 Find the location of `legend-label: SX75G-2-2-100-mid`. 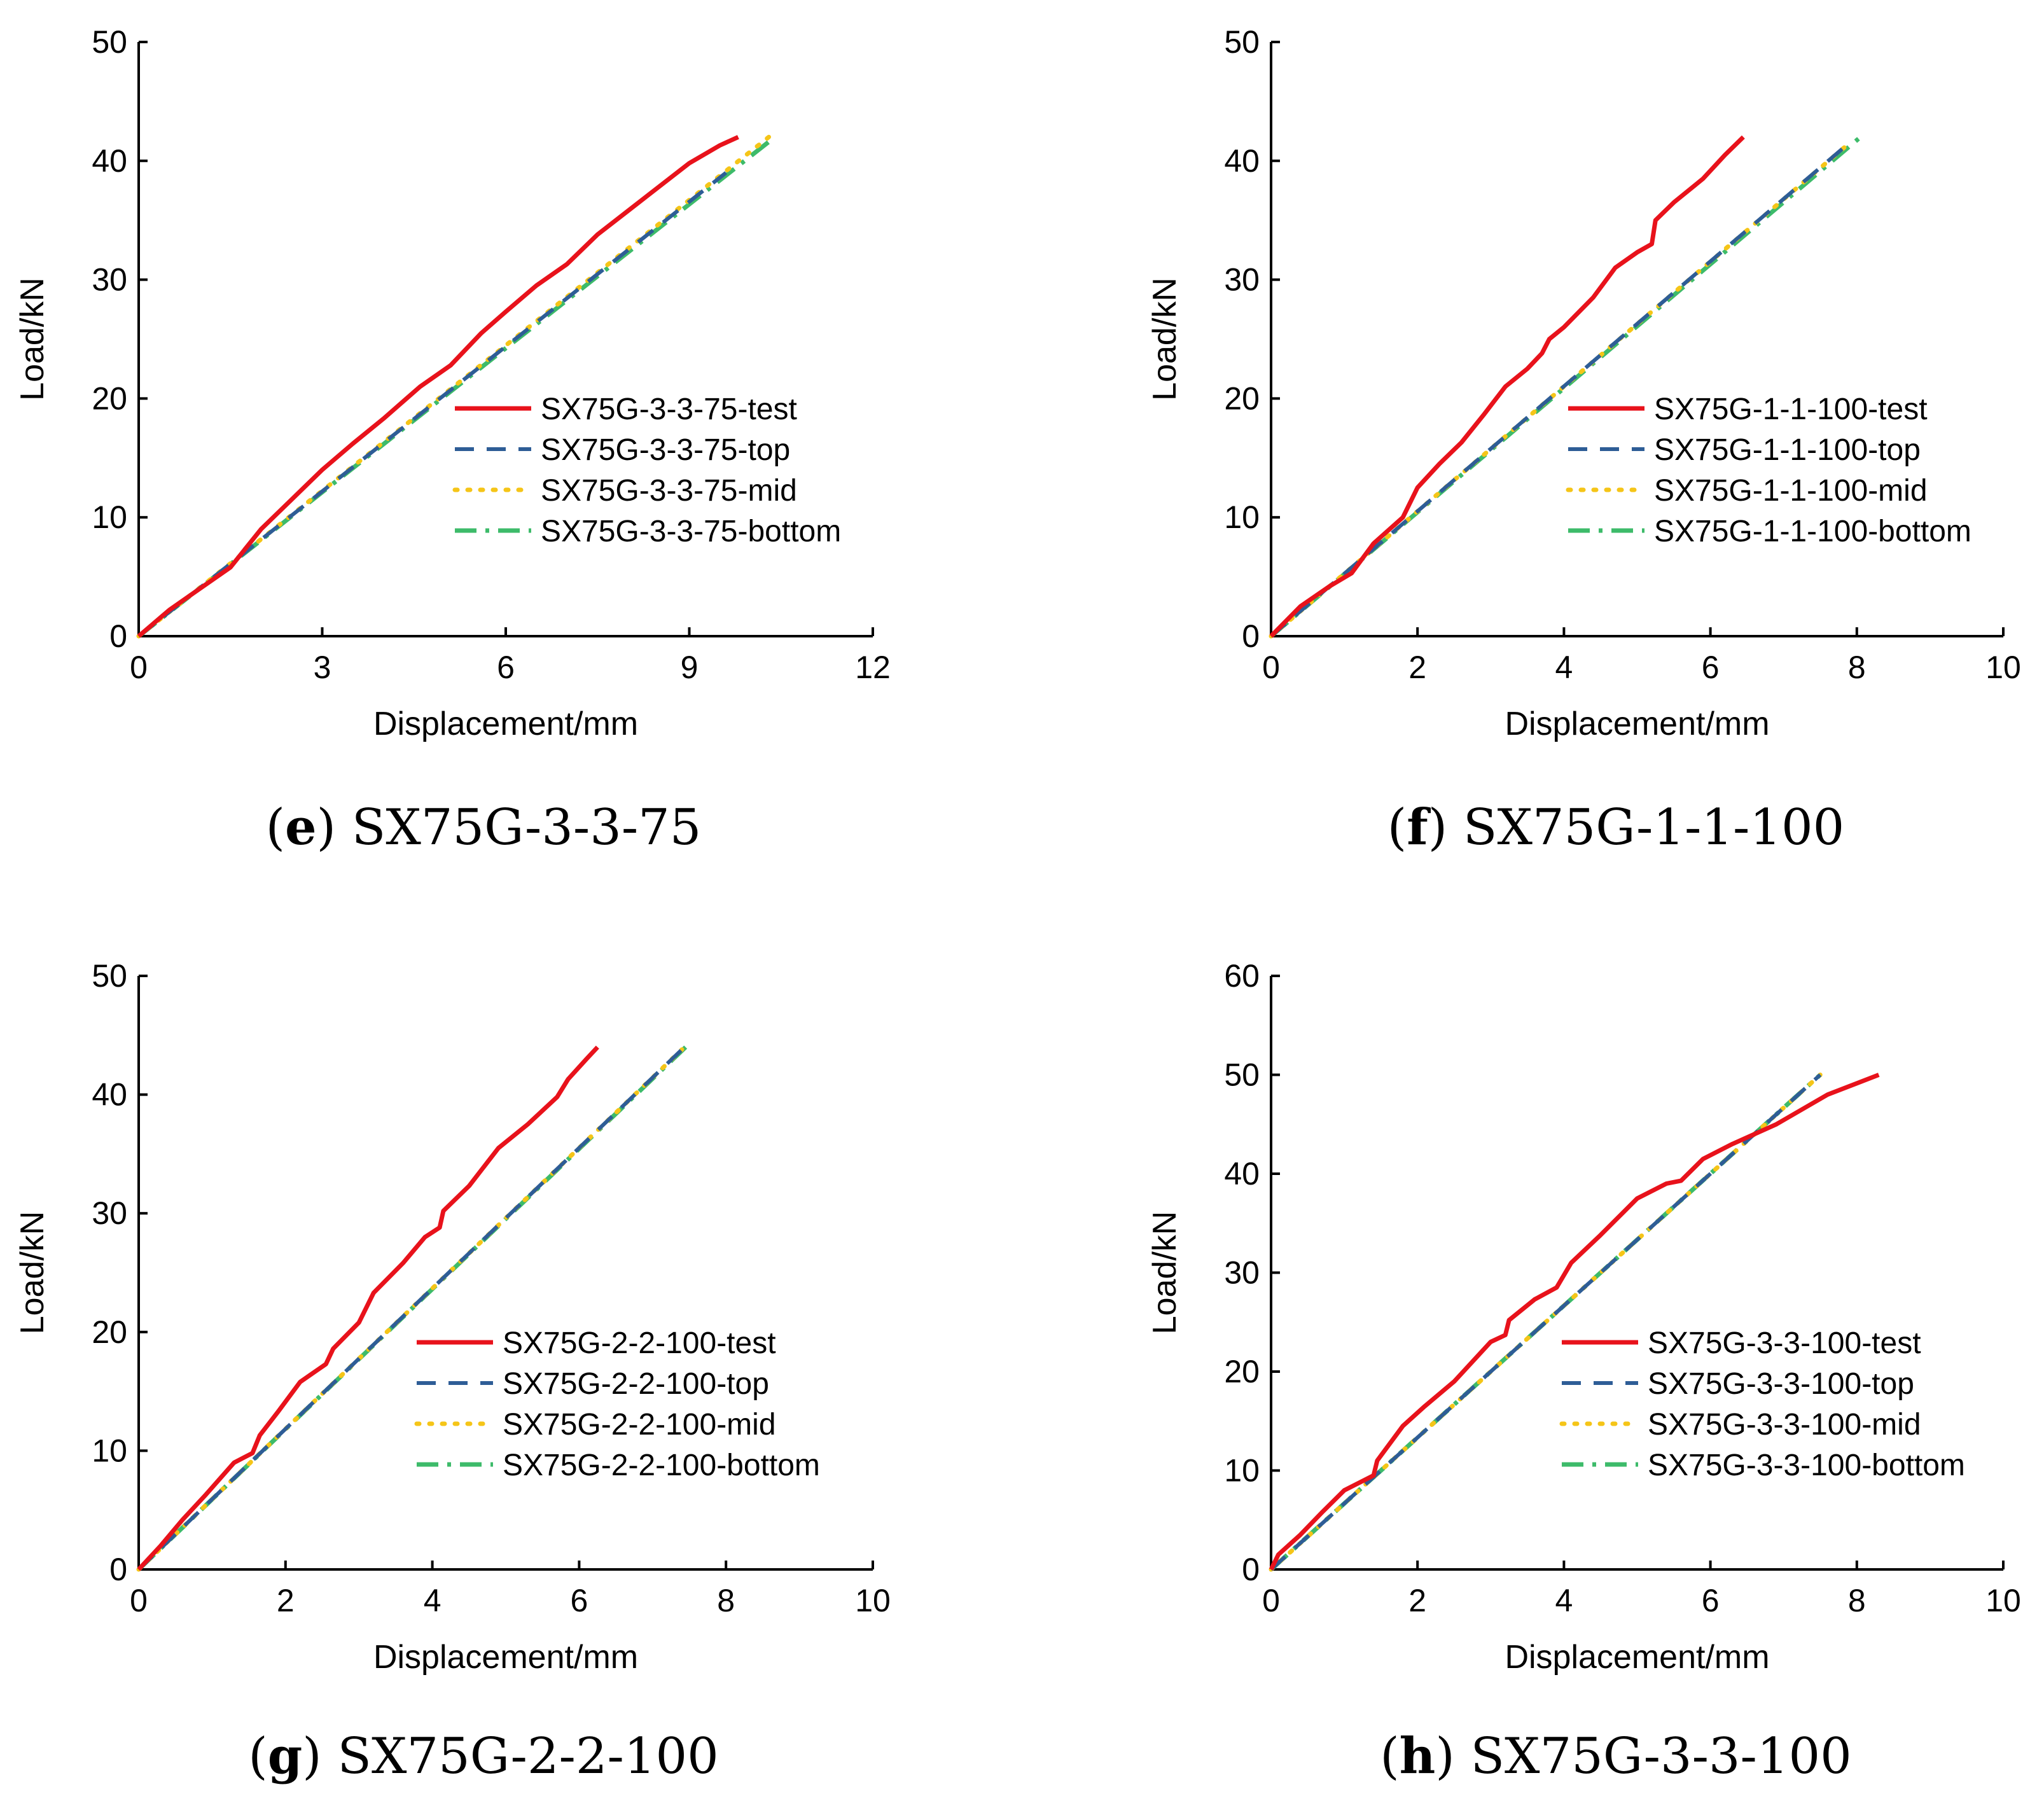

legend-label: SX75G-2-2-100-mid is located at coordinates (639, 1425).